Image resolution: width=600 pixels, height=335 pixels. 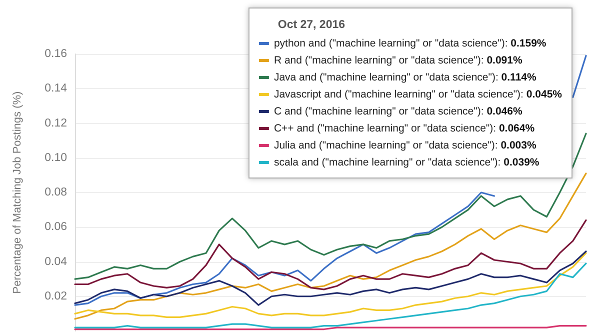 What do you see at coordinates (330, 278) in the screenshot?
I see `line-series` at bounding box center [330, 278].